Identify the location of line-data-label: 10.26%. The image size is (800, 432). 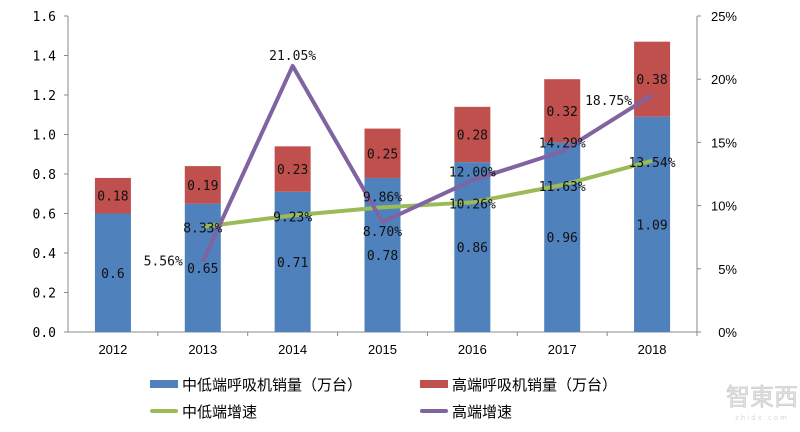
(472, 204).